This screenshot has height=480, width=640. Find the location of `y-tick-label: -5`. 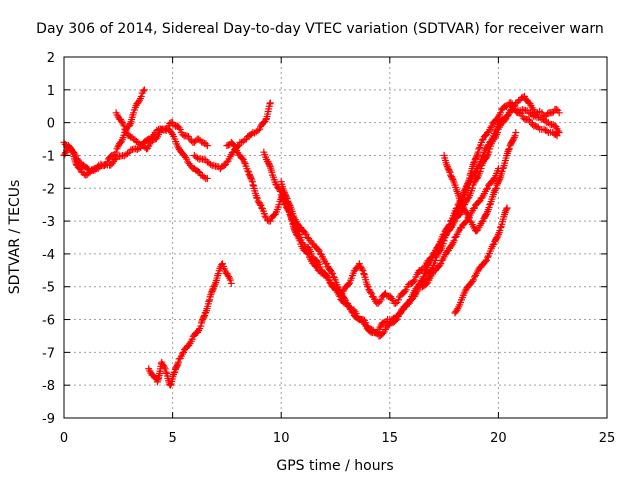

y-tick-label: -5 is located at coordinates (48, 288).